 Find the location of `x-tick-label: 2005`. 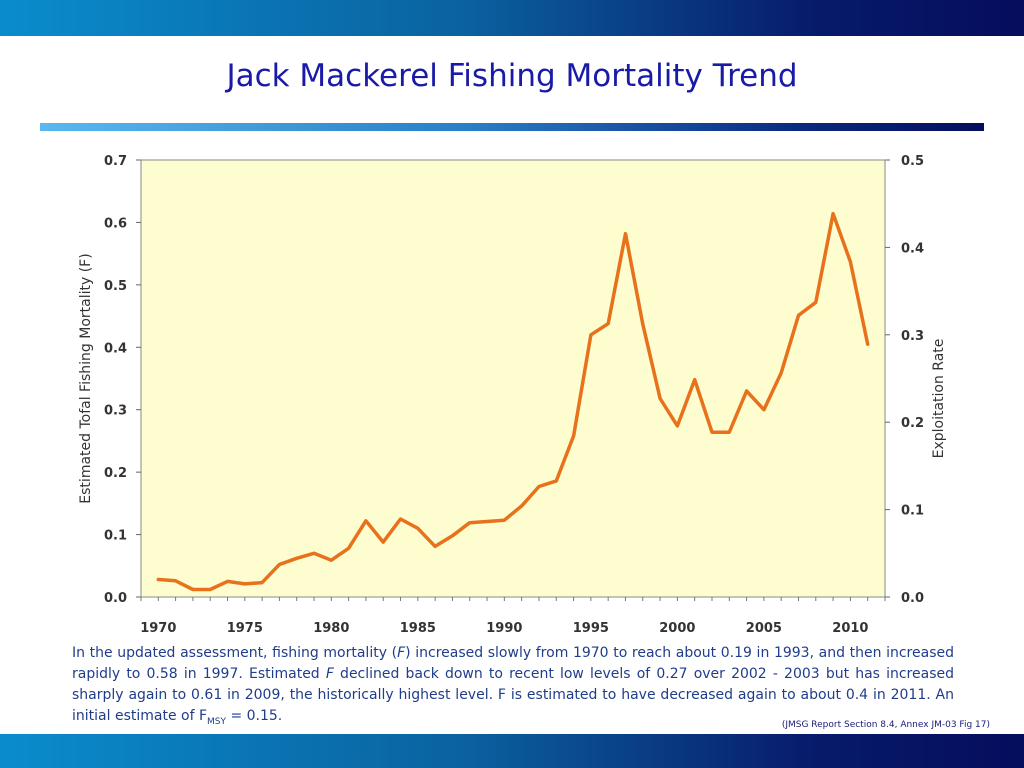

x-tick-label: 2005 is located at coordinates (764, 628).